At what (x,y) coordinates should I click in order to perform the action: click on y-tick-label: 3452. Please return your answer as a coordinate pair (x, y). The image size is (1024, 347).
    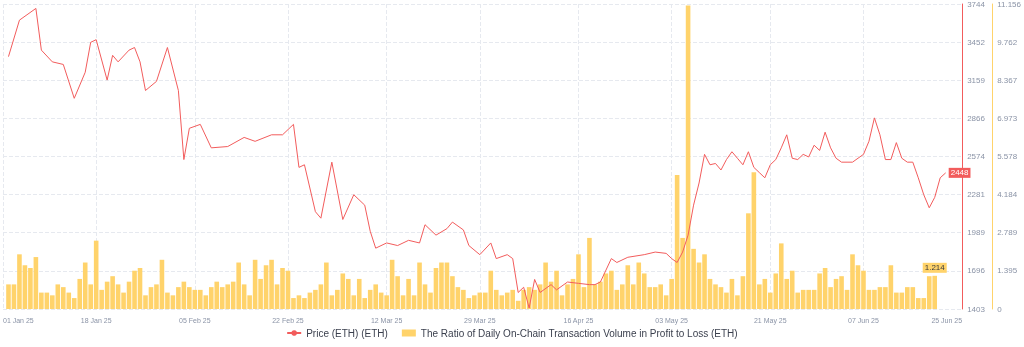
    Looking at the image, I should click on (976, 42).